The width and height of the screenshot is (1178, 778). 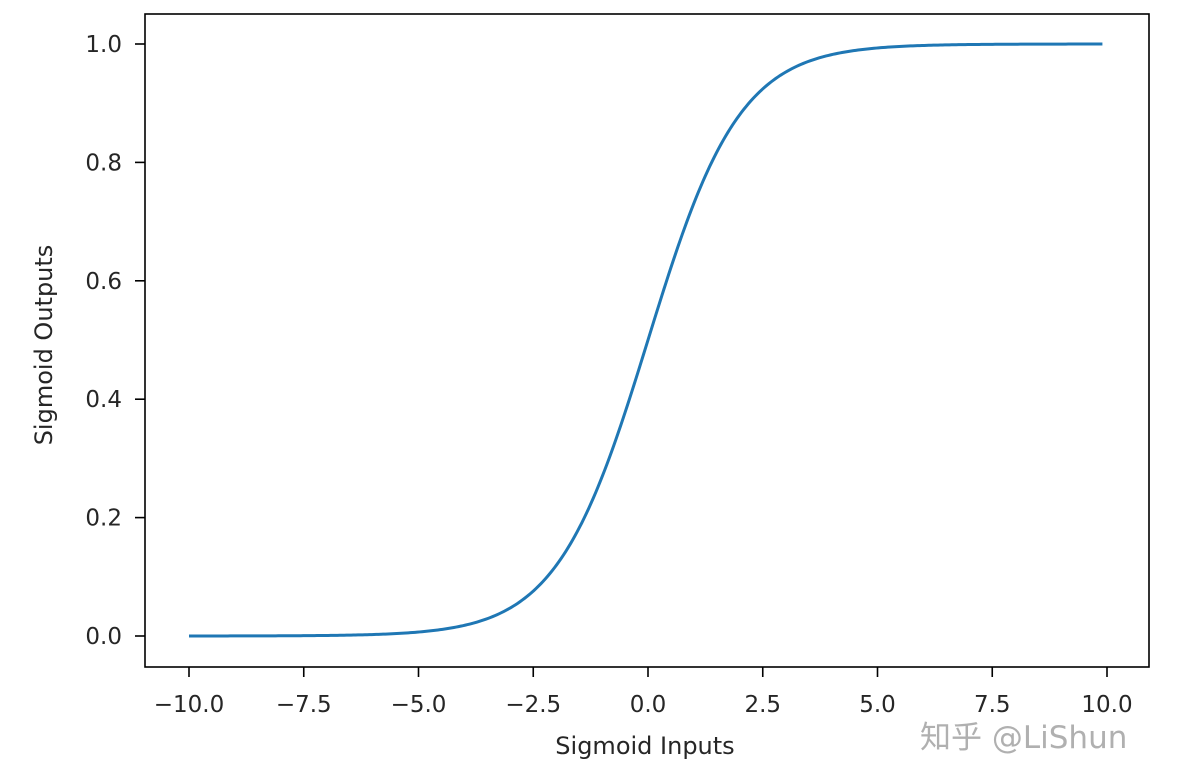 What do you see at coordinates (103, 519) in the screenshot?
I see `y-tick-label: 0.2` at bounding box center [103, 519].